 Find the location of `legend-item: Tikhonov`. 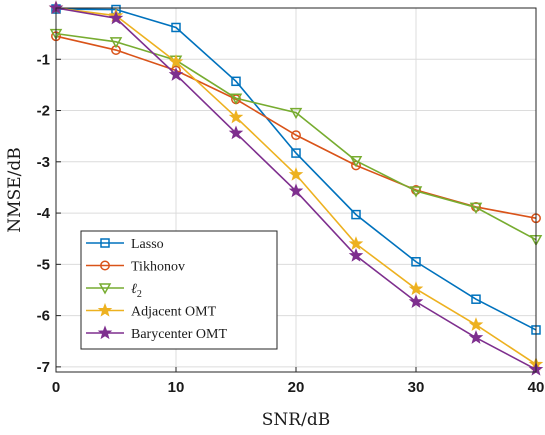

legend-item: Tikhonov is located at coordinates (135, 267).